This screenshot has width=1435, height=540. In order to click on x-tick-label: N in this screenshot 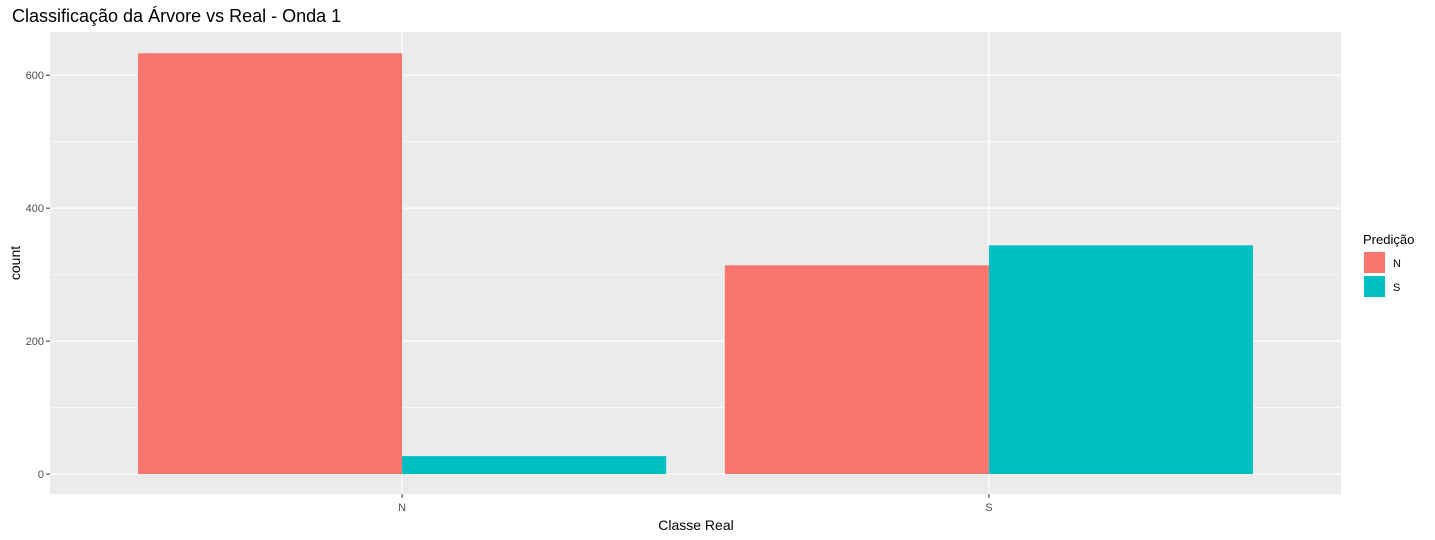, I will do `click(402, 508)`.